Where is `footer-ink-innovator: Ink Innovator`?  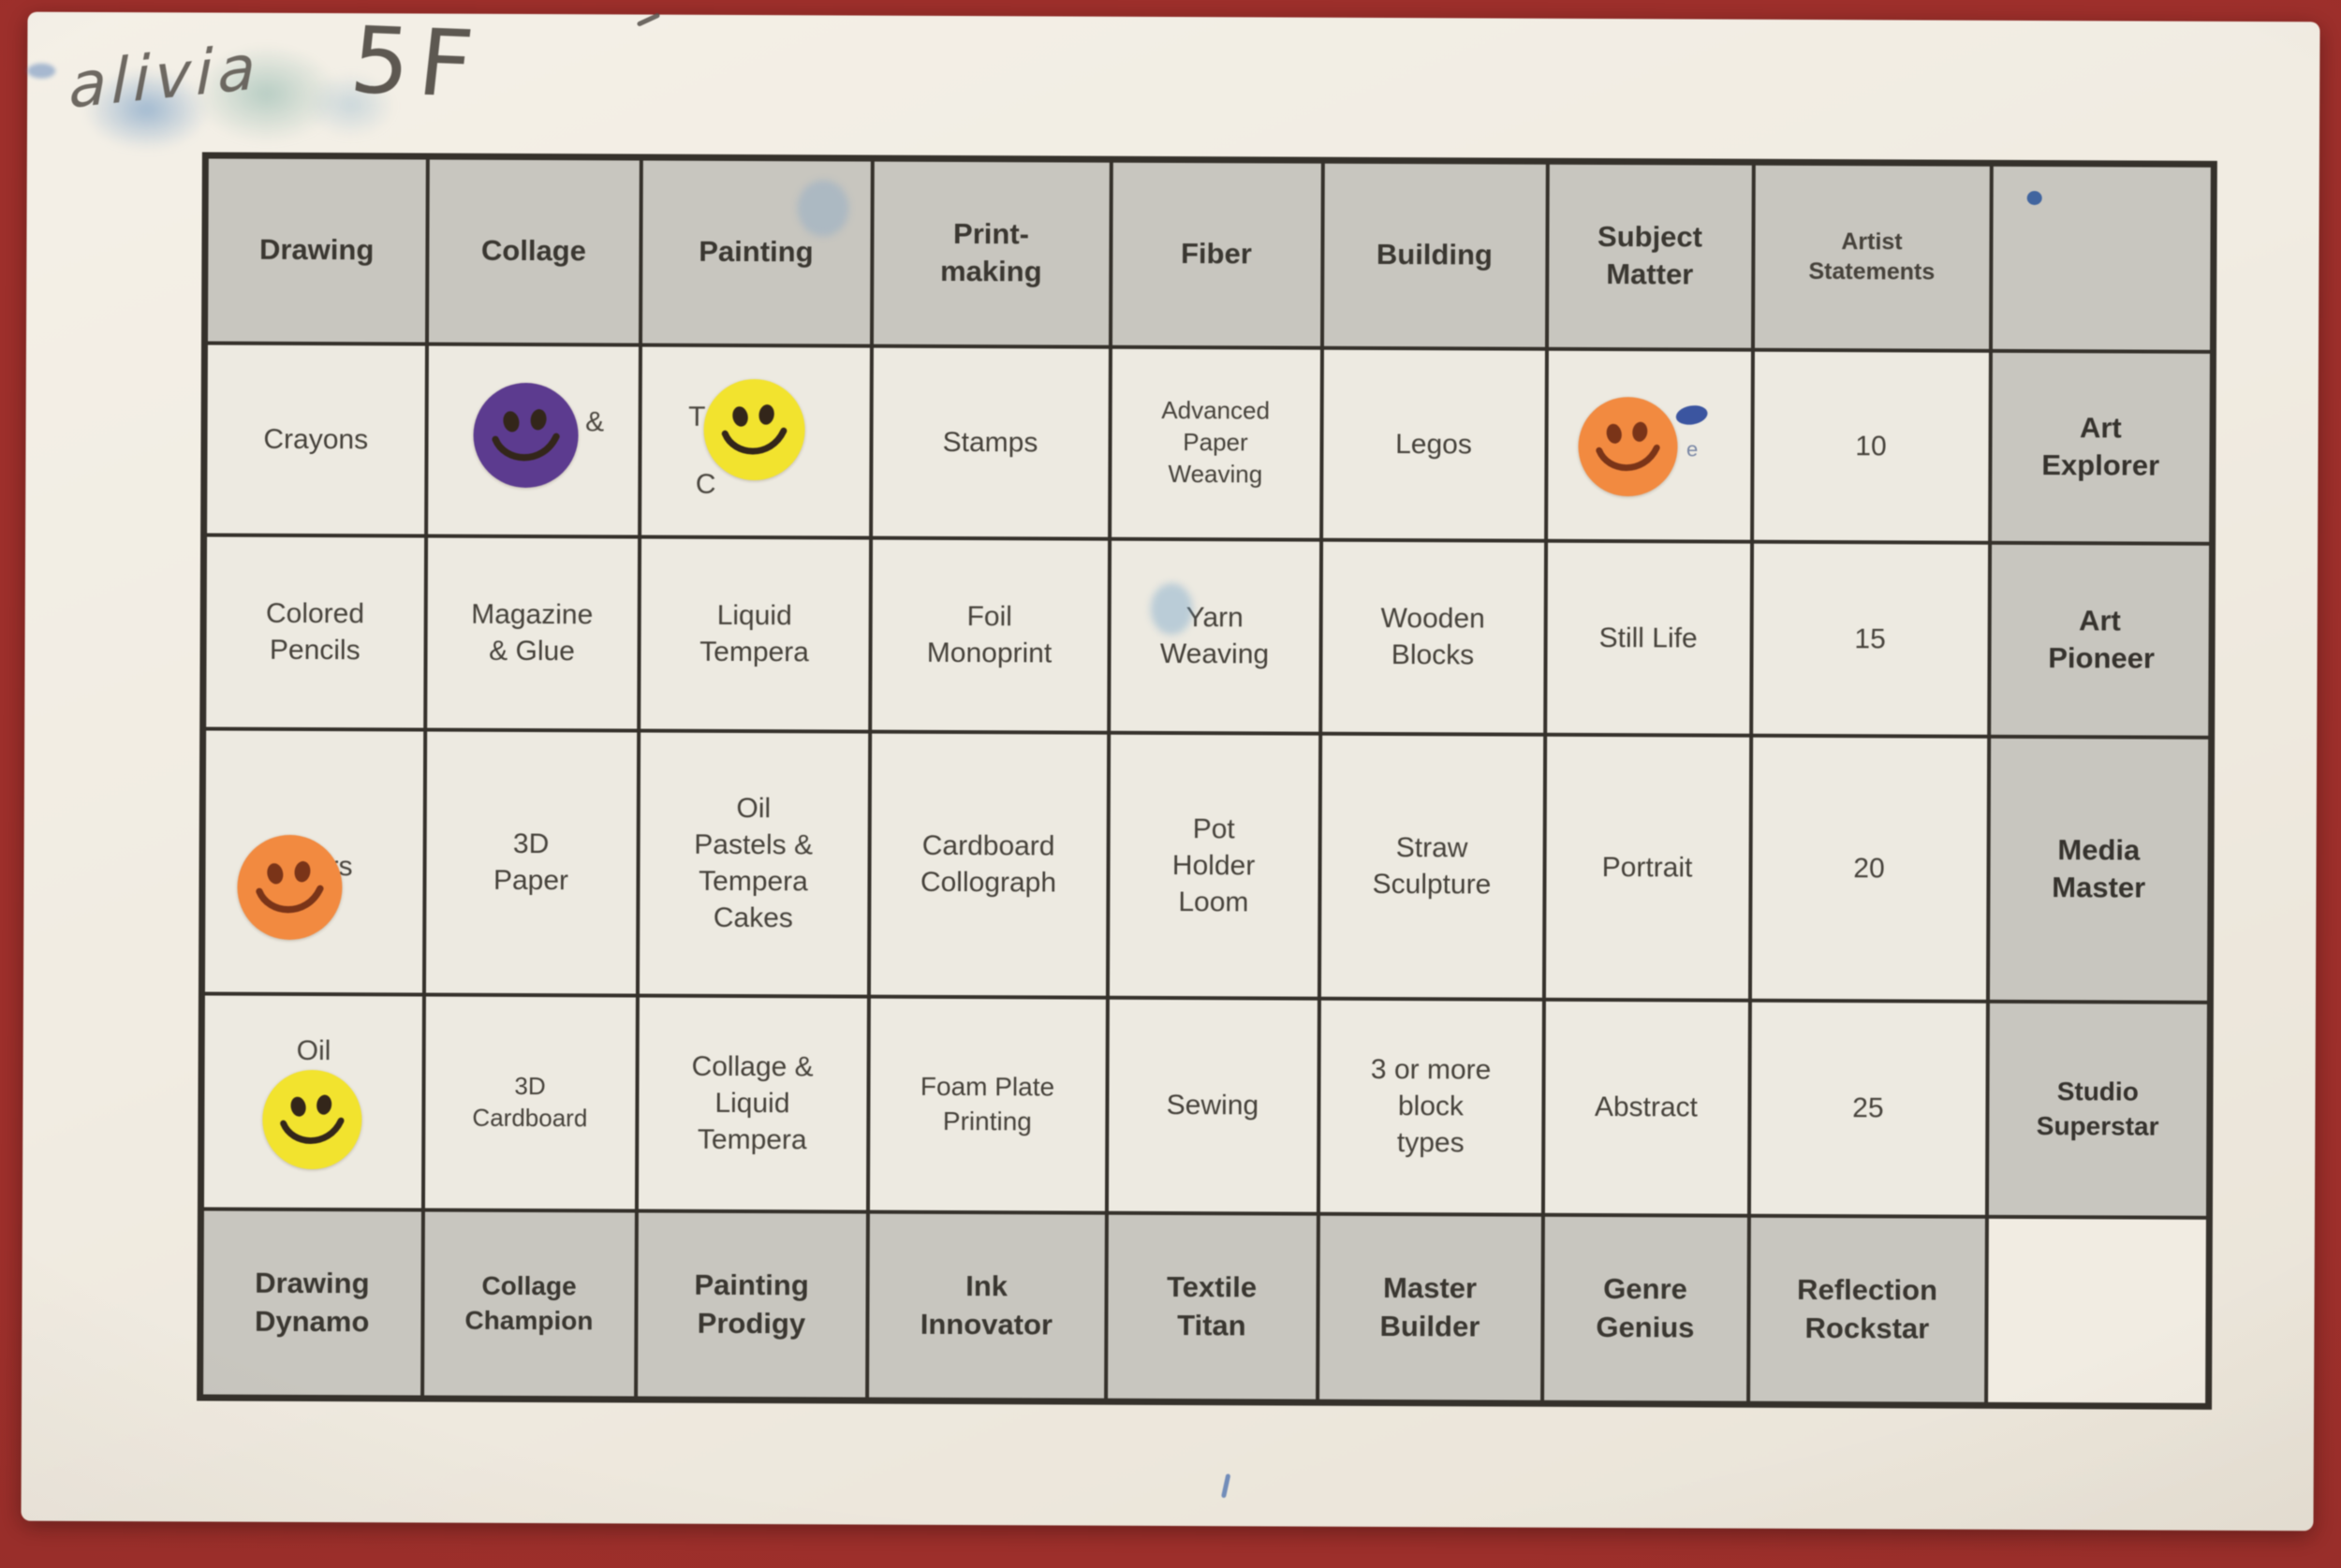
footer-ink-innovator: Ink Innovator is located at coordinates (986, 1307).